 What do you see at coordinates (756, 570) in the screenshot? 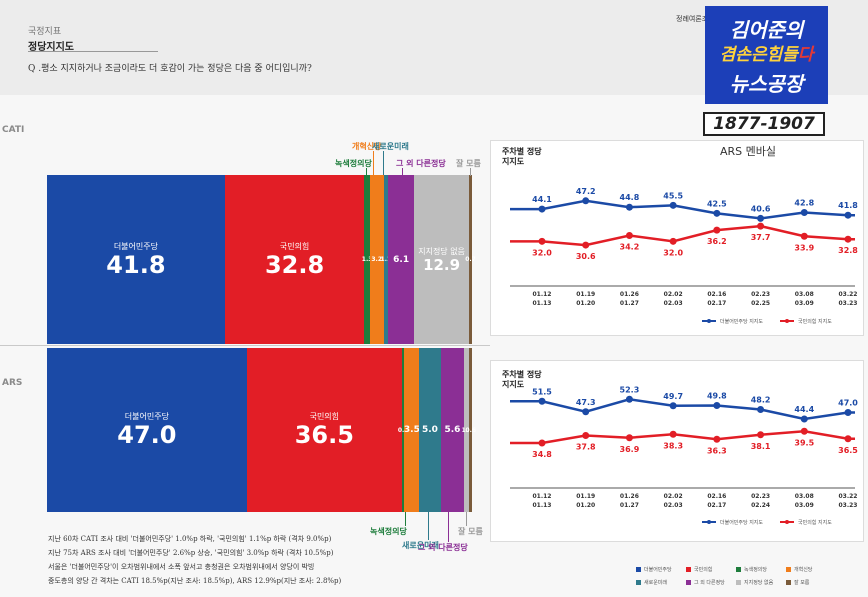
I see `legend-label: 녹색정의당` at bounding box center [756, 570].